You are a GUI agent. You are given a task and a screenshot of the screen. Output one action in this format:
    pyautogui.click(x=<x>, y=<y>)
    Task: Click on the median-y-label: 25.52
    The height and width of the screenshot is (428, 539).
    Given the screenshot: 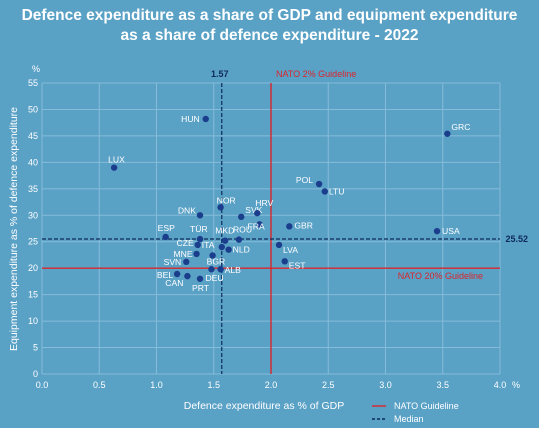 What is the action you would take?
    pyautogui.click(x=516, y=239)
    